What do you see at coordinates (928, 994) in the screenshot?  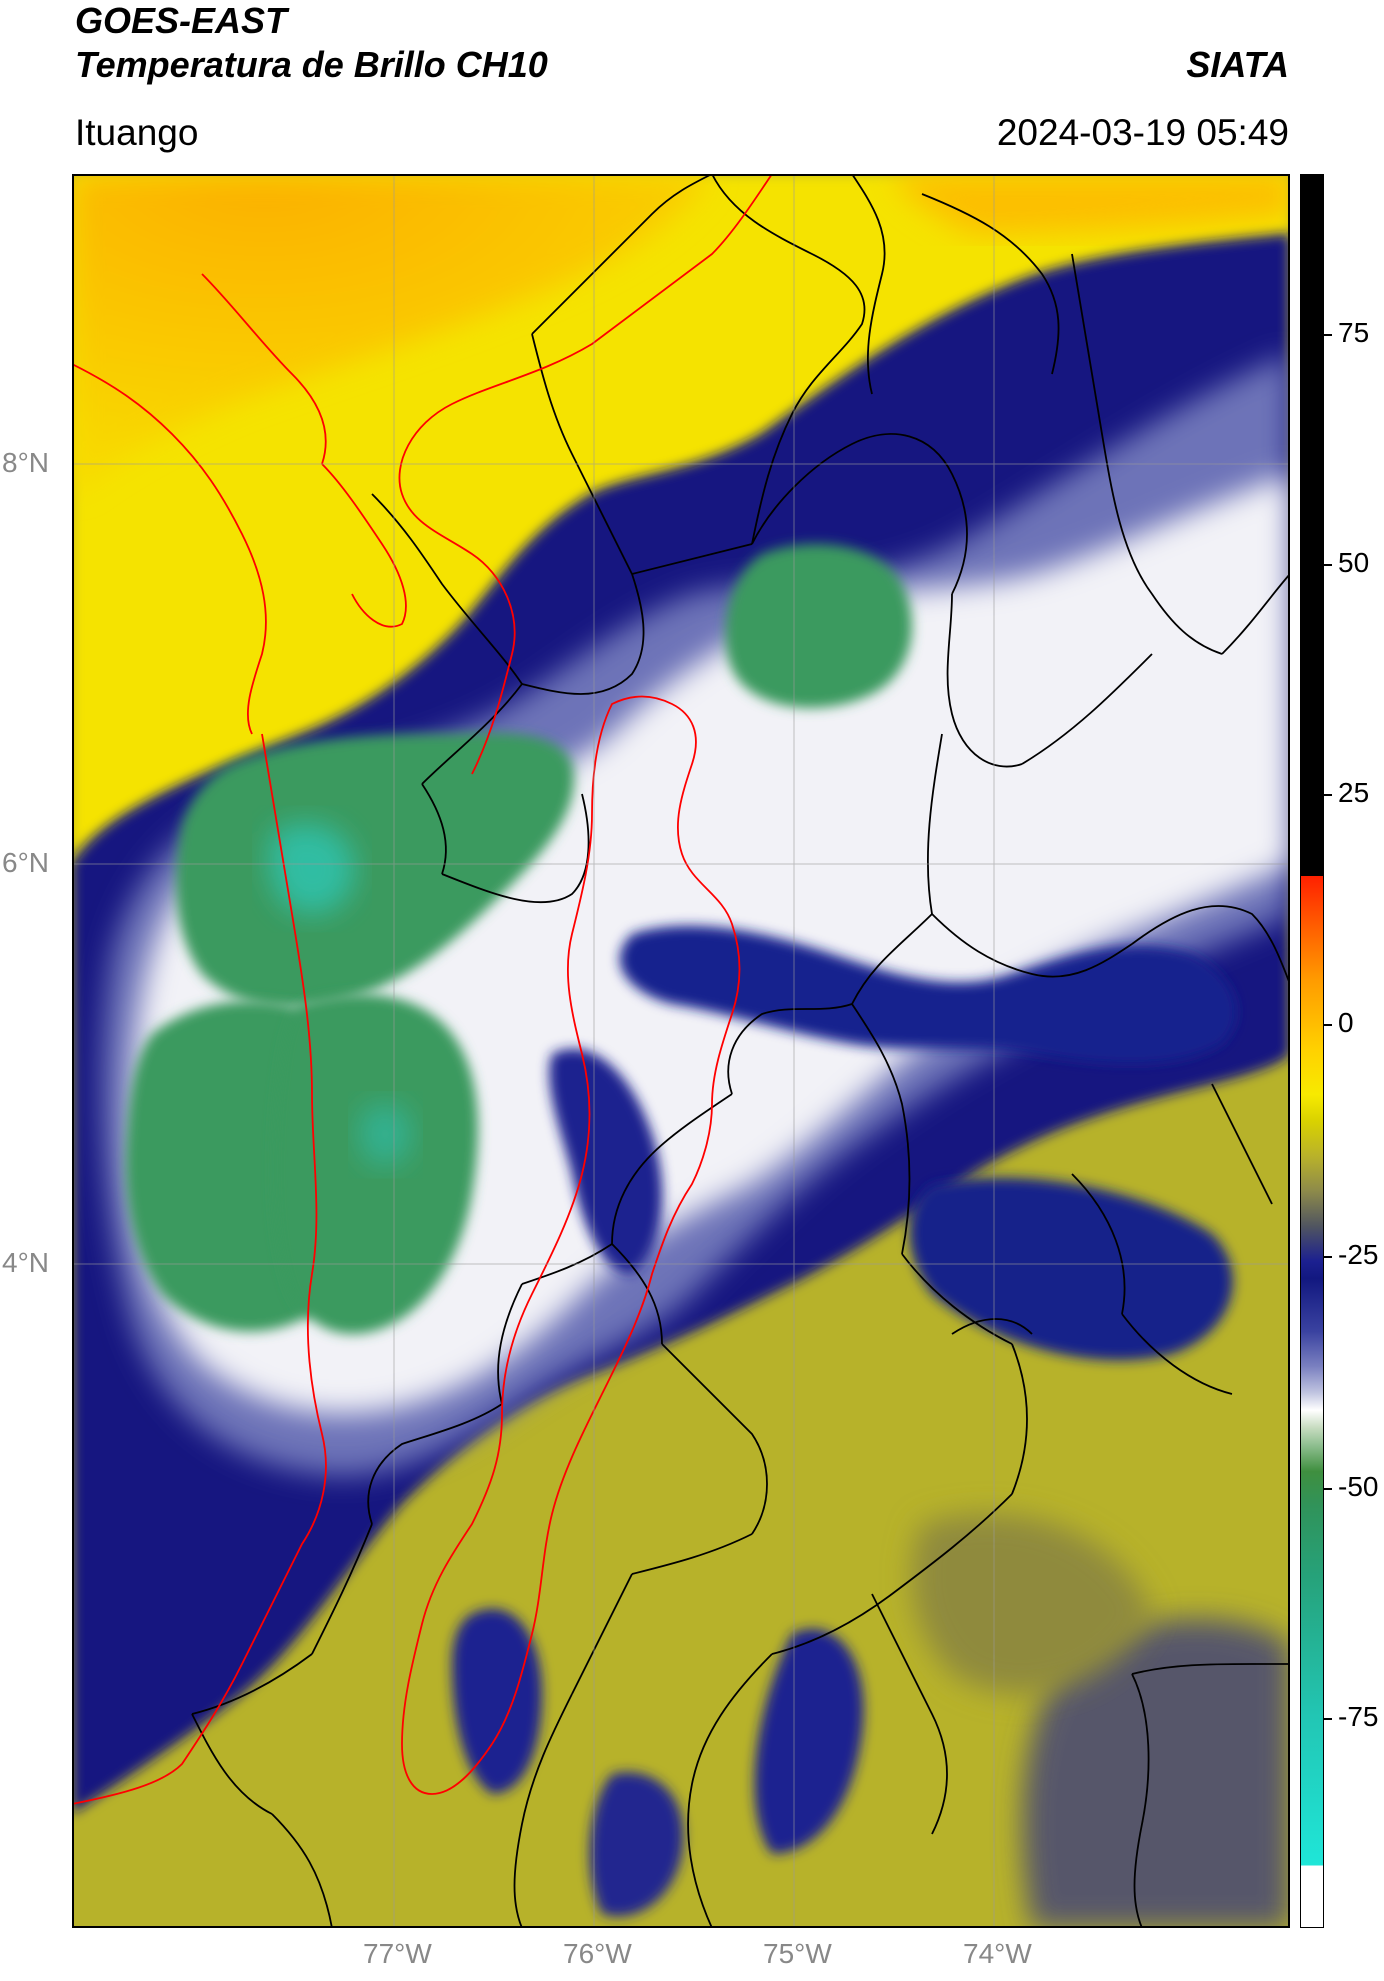 I see `cloud-navy-mid-band` at bounding box center [928, 994].